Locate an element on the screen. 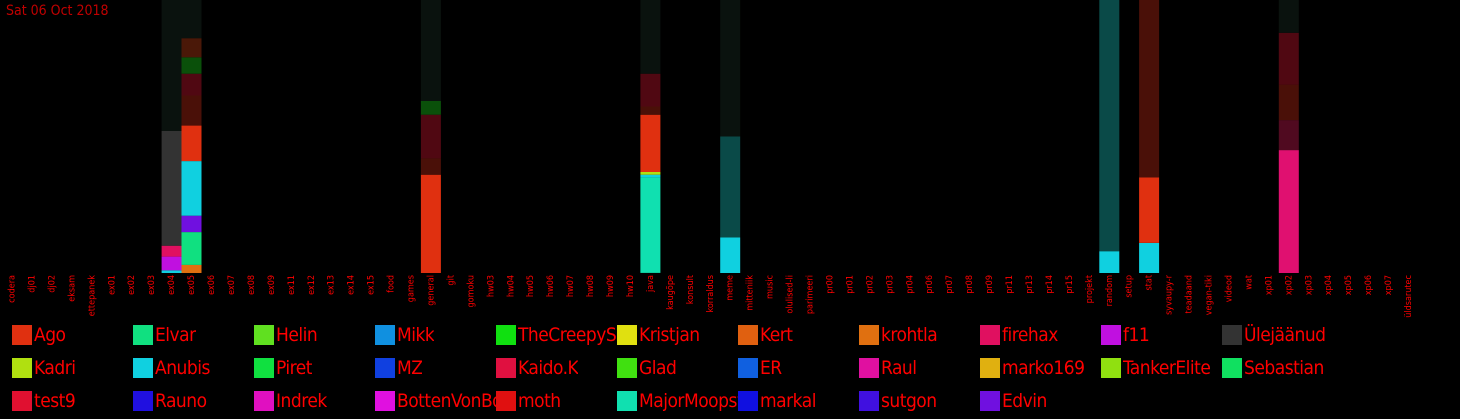 The image size is (1460, 419). x-tick-label: hw09 is located at coordinates (611, 286).